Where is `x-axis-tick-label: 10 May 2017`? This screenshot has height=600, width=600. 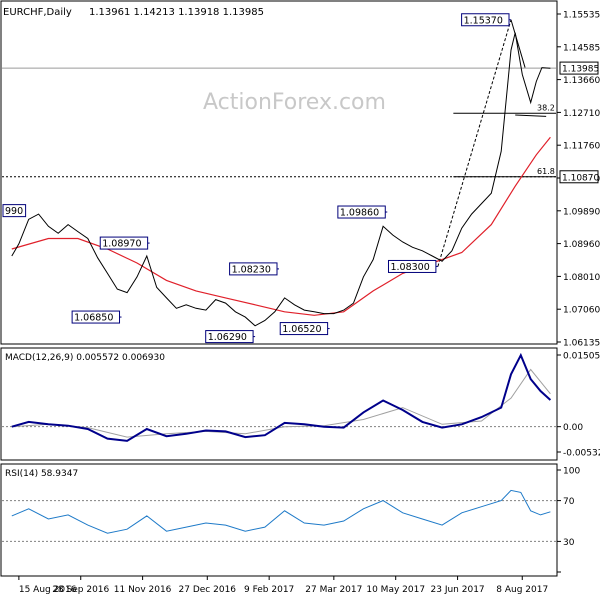 x-axis-tick-label: 10 May 2017 is located at coordinates (395, 590).